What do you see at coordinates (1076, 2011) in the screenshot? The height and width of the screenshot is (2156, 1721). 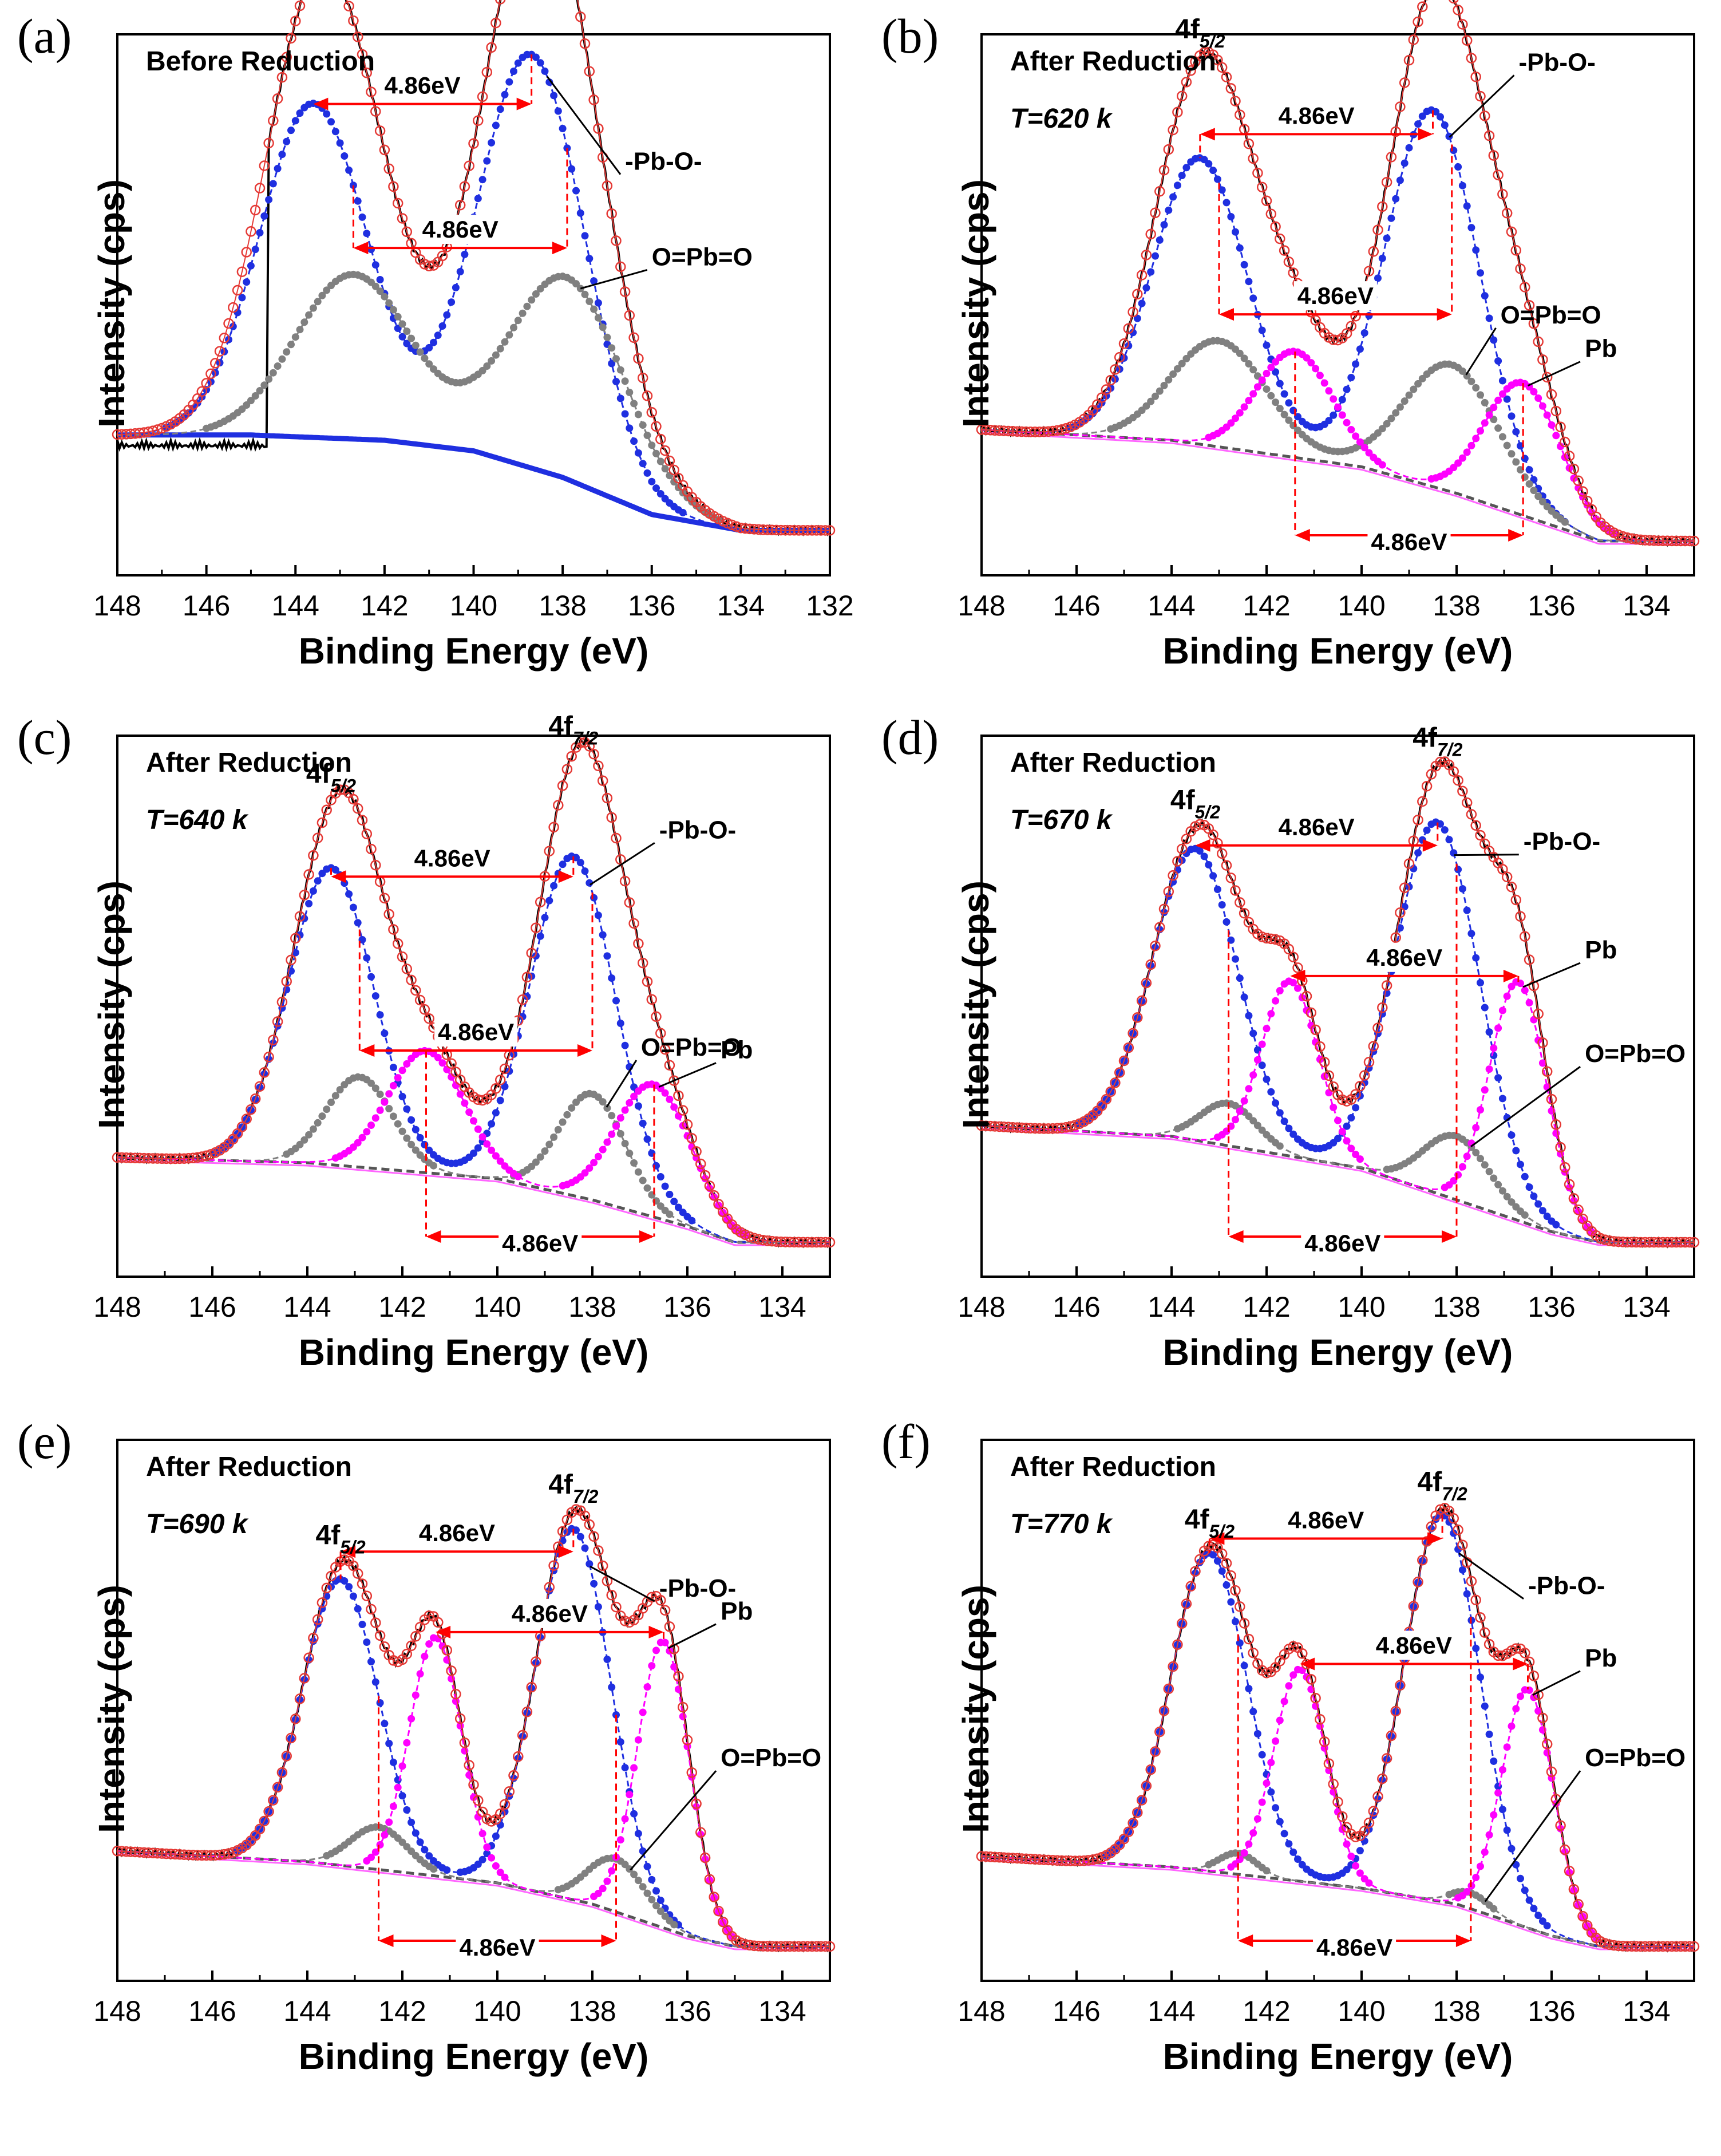 I see `x-tick-label: 146` at bounding box center [1076, 2011].